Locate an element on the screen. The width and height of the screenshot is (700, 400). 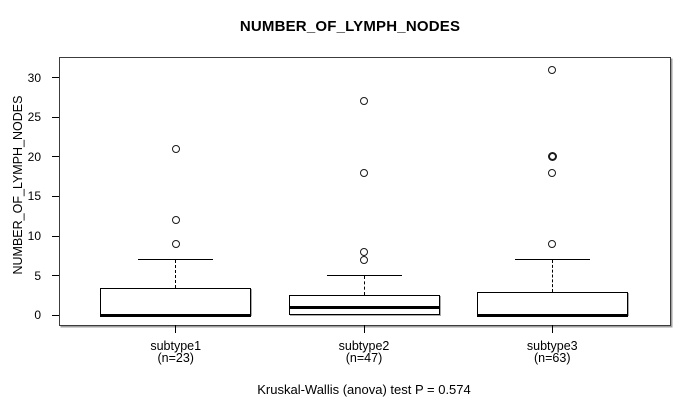
x-axis-group-label: subtype3 (n=63) is located at coordinates (552, 352).